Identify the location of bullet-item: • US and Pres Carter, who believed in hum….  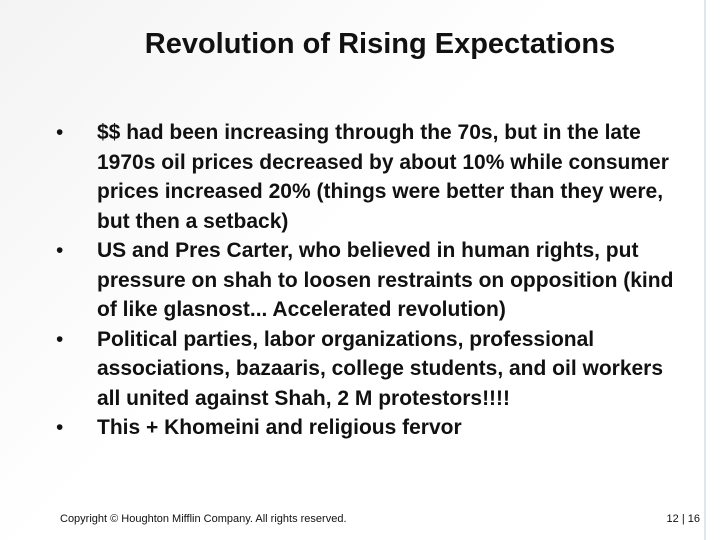
(372, 280).